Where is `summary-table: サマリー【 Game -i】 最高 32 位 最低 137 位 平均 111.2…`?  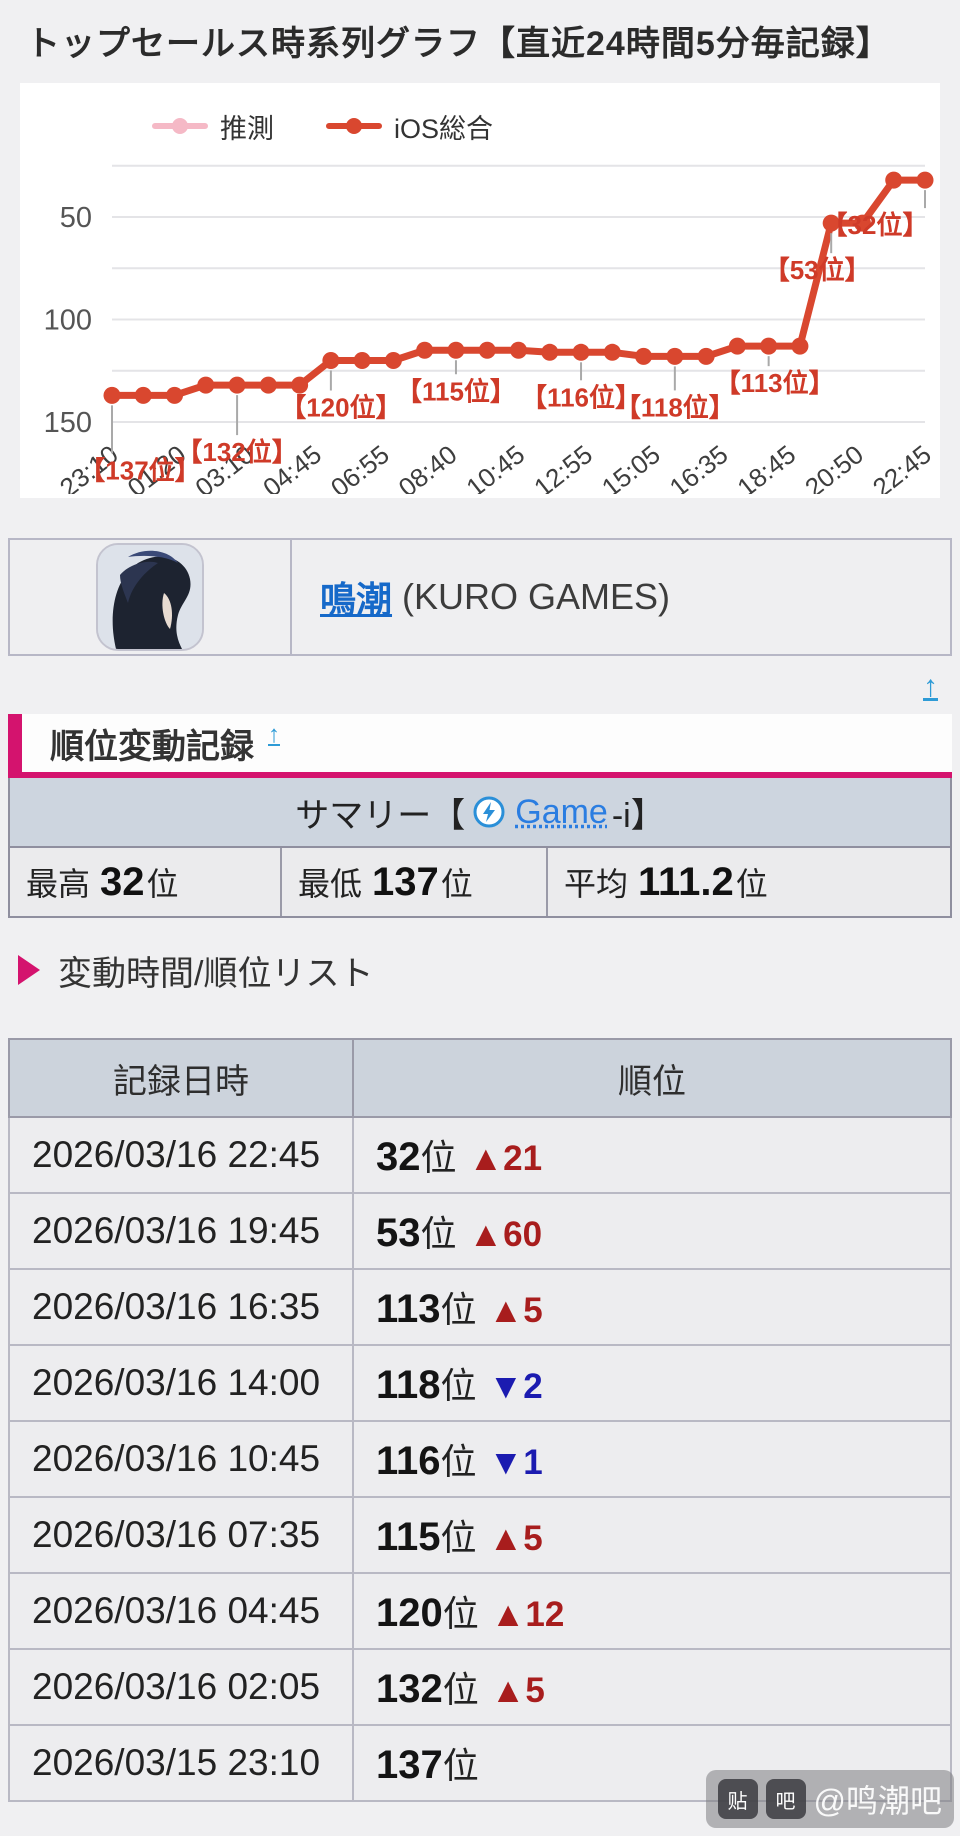
summary-table: サマリー【 Game -i】 最高 32 位 最低 137 位 平均 111.2… is located at coordinates (480, 848).